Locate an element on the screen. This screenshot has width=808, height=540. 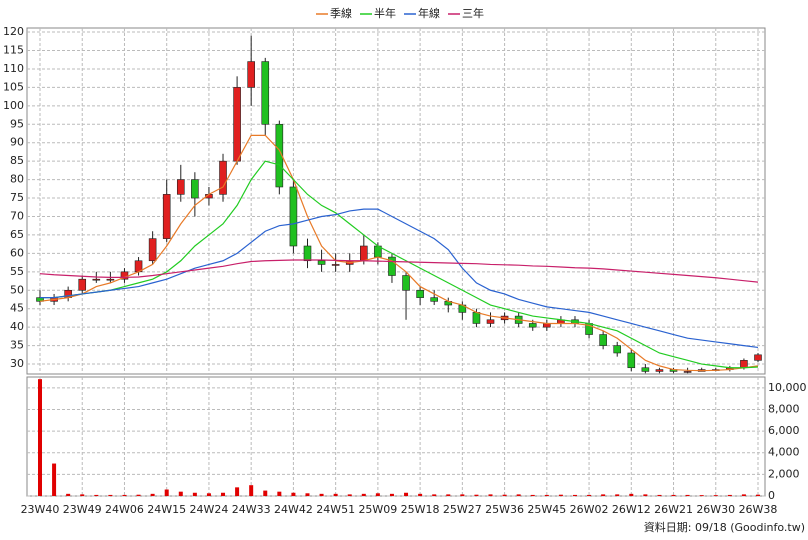
x-tick-label: 25W36 is located at coordinates (504, 509).